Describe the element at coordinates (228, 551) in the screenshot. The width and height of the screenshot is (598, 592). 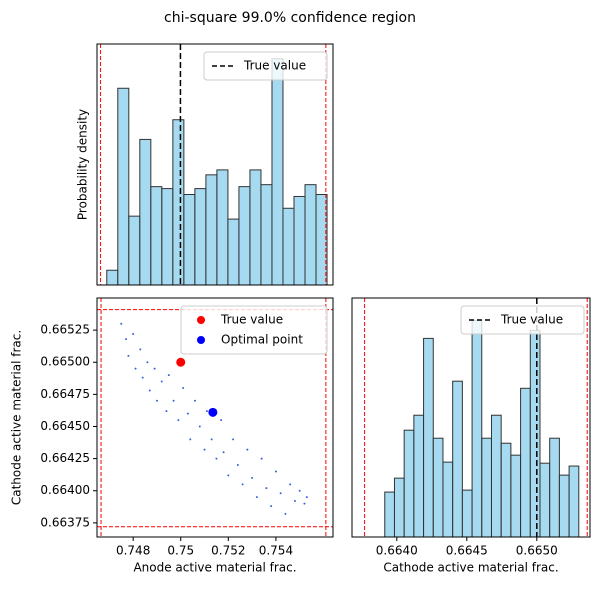
I see `x-tick-label: 0.752` at that location.